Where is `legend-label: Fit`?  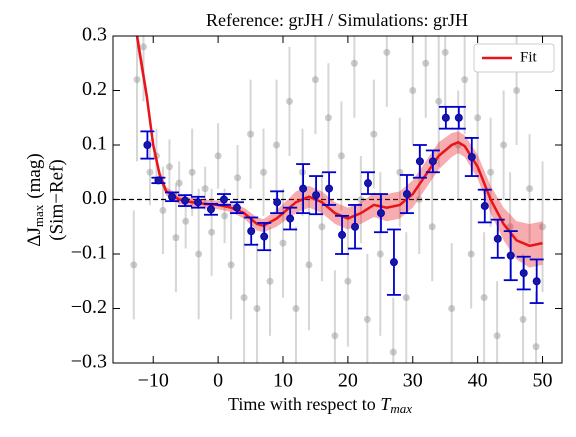 legend-label: Fit is located at coordinates (529, 57).